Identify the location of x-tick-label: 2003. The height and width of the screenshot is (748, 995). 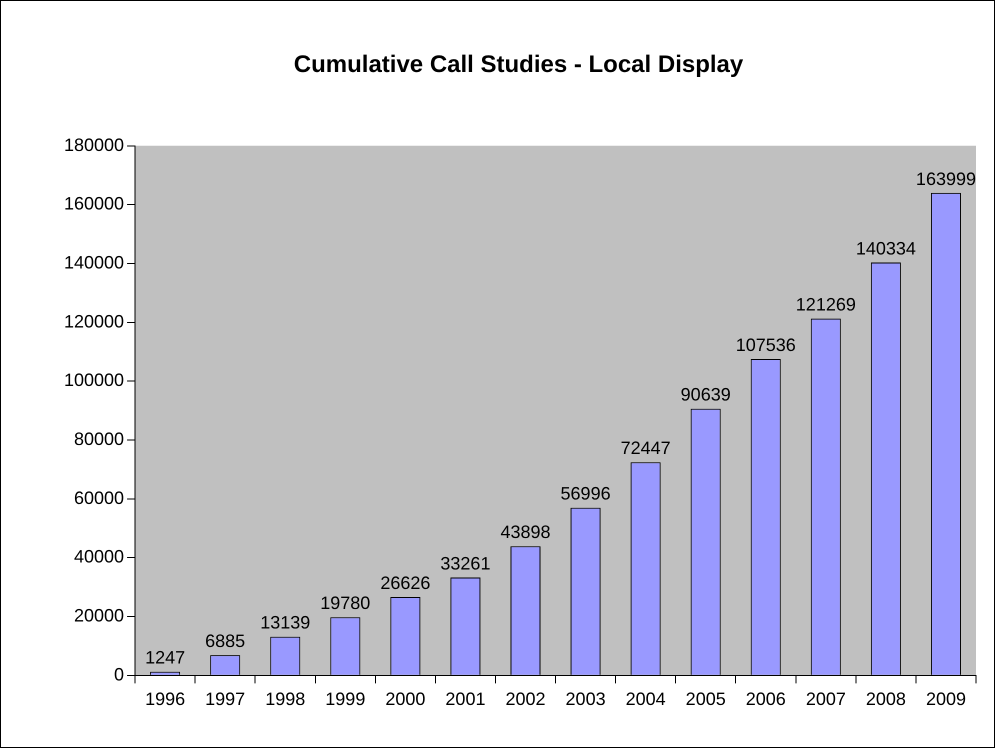
(586, 699).